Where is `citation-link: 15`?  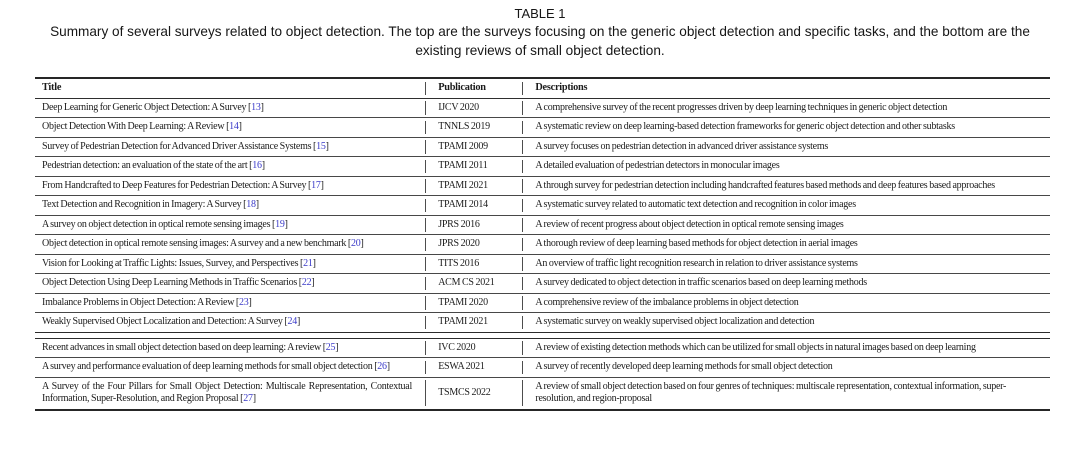
citation-link: 15 is located at coordinates (321, 146).